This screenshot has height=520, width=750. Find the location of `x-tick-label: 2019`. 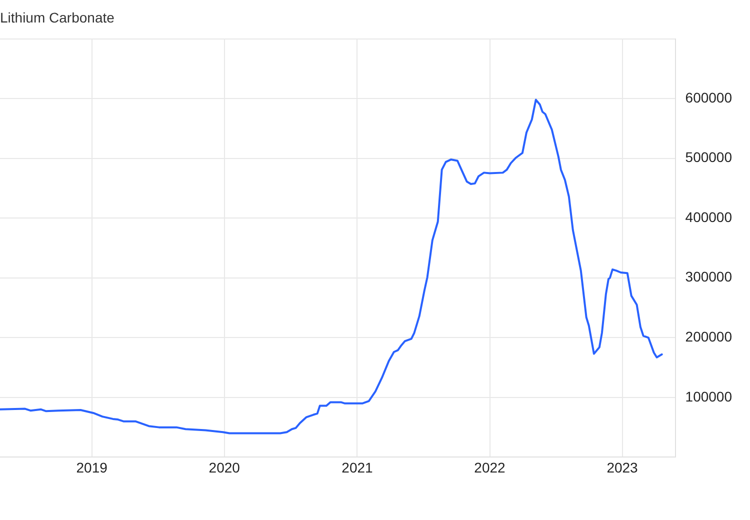

x-tick-label: 2019 is located at coordinates (92, 467).